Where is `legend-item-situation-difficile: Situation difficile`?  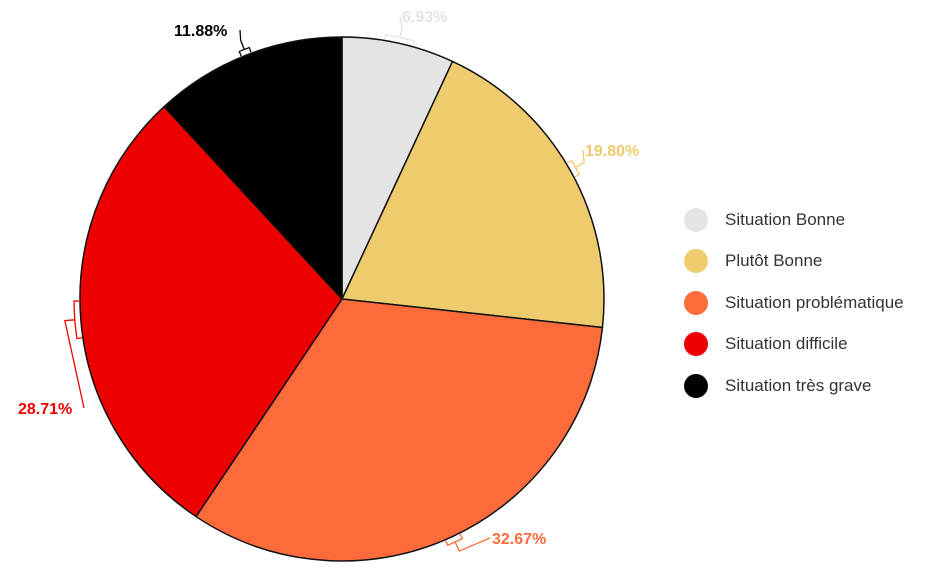 legend-item-situation-difficile: Situation difficile is located at coordinates (814, 345).